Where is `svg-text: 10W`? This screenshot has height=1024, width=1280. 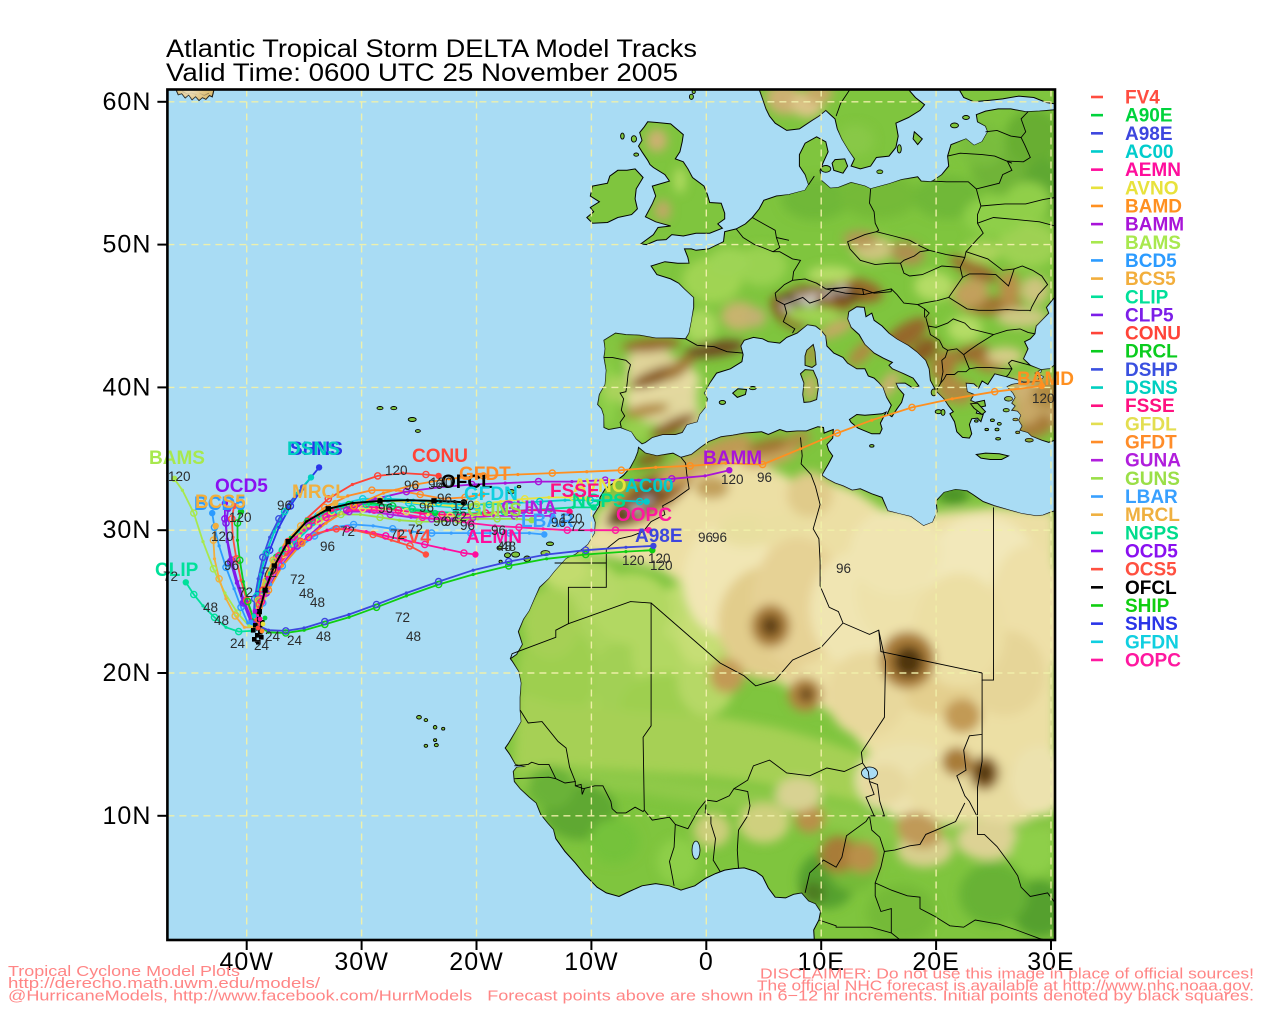
svg-text: 10W is located at coordinates (591, 962).